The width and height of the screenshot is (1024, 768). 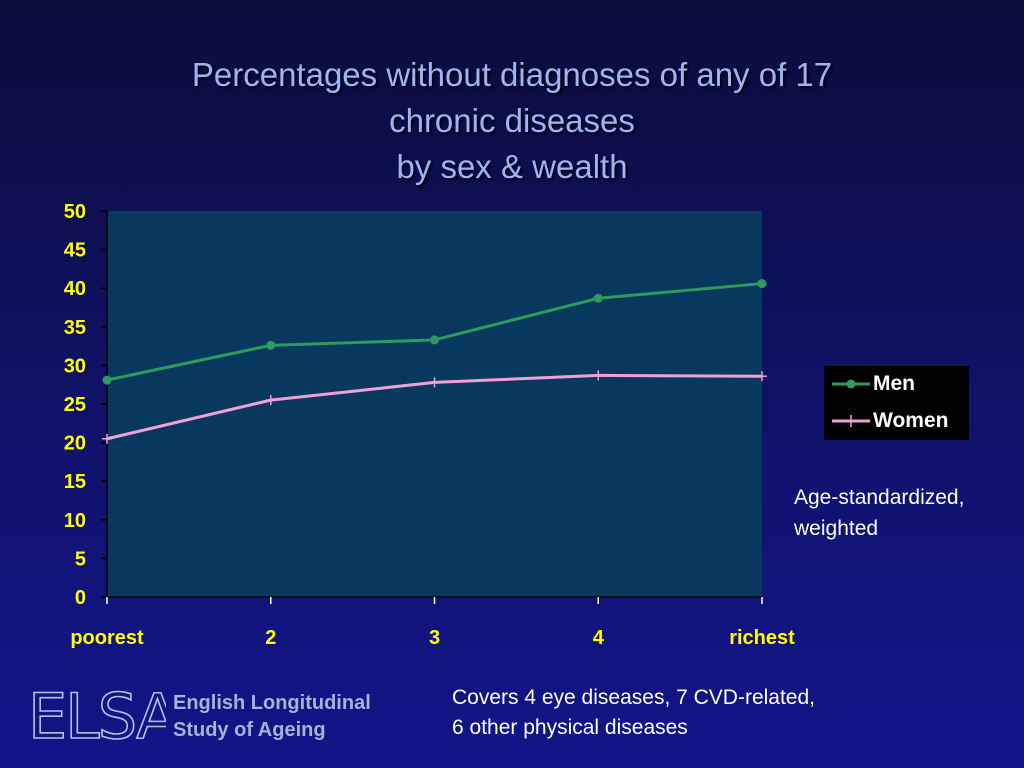 I want to click on logo-caption-line-1: English Longitudinal, so click(x=272, y=703).